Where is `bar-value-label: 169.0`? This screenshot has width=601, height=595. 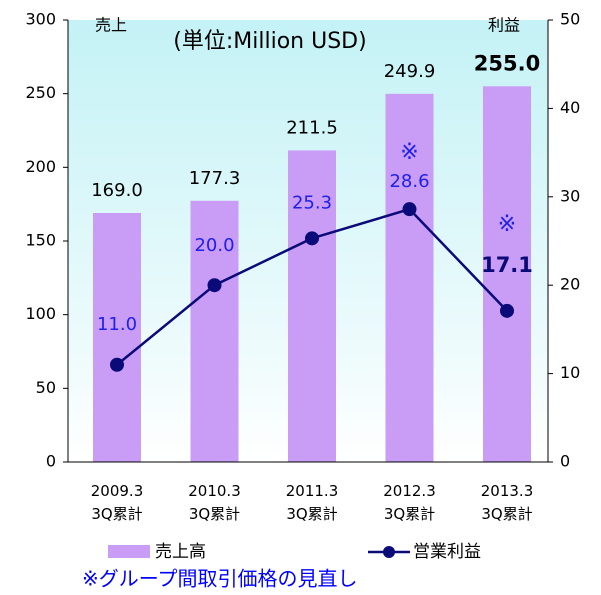 bar-value-label: 169.0 is located at coordinates (117, 190).